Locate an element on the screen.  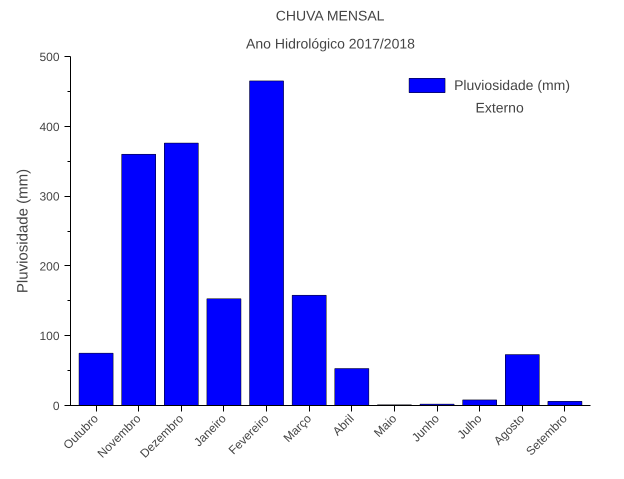
annotation: Externo is located at coordinates (500, 108).